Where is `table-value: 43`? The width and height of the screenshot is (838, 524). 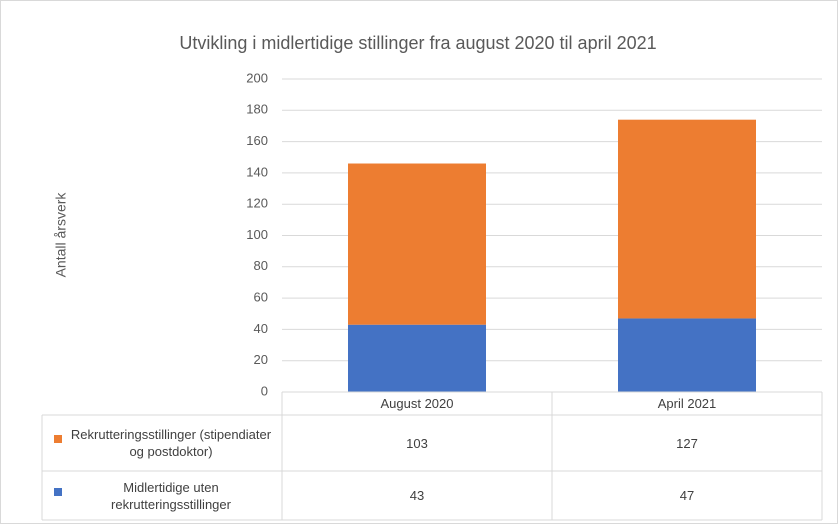 table-value: 43 is located at coordinates (417, 495).